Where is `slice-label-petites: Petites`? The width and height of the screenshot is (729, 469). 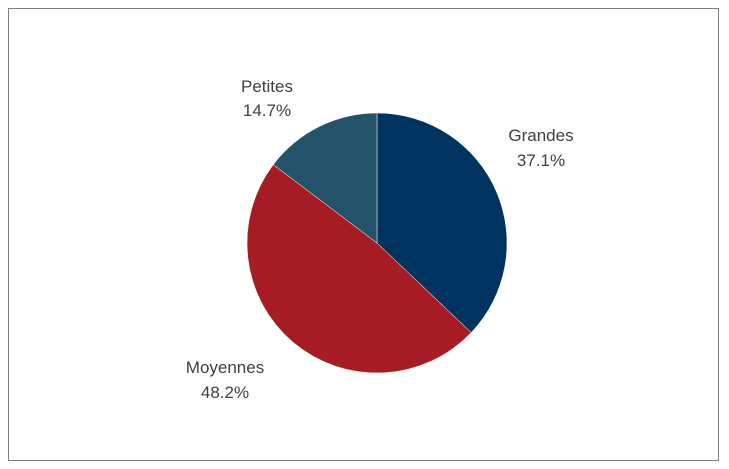 slice-label-petites: Petites is located at coordinates (267, 86).